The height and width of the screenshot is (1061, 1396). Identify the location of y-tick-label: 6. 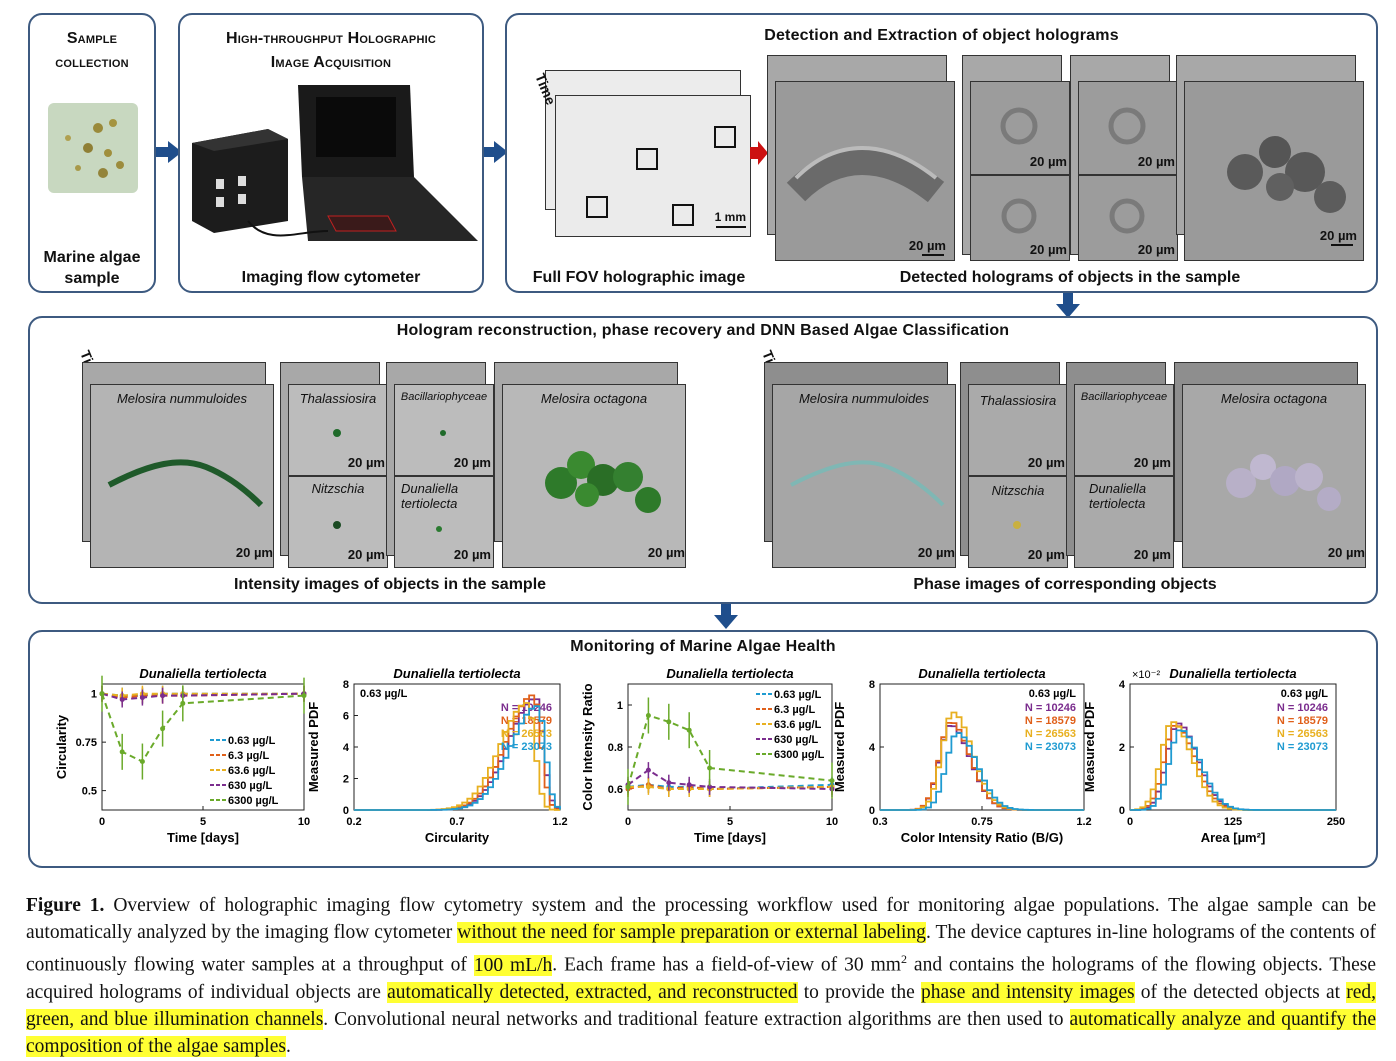
(346, 717).